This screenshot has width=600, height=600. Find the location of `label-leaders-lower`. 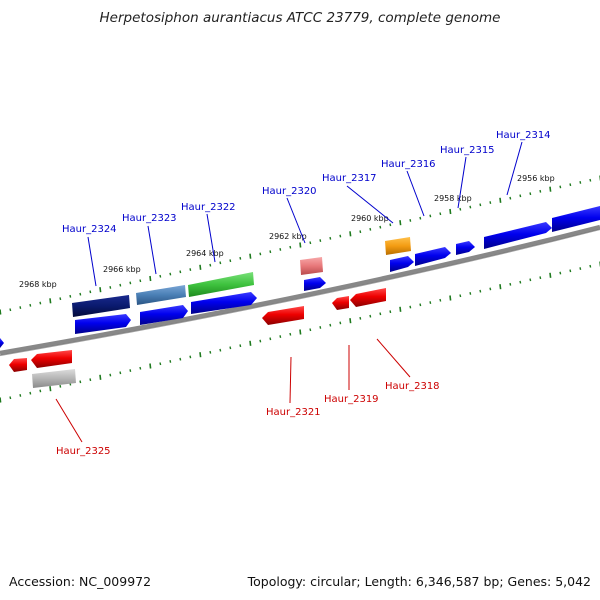

label-leaders-lower is located at coordinates (233, 390).